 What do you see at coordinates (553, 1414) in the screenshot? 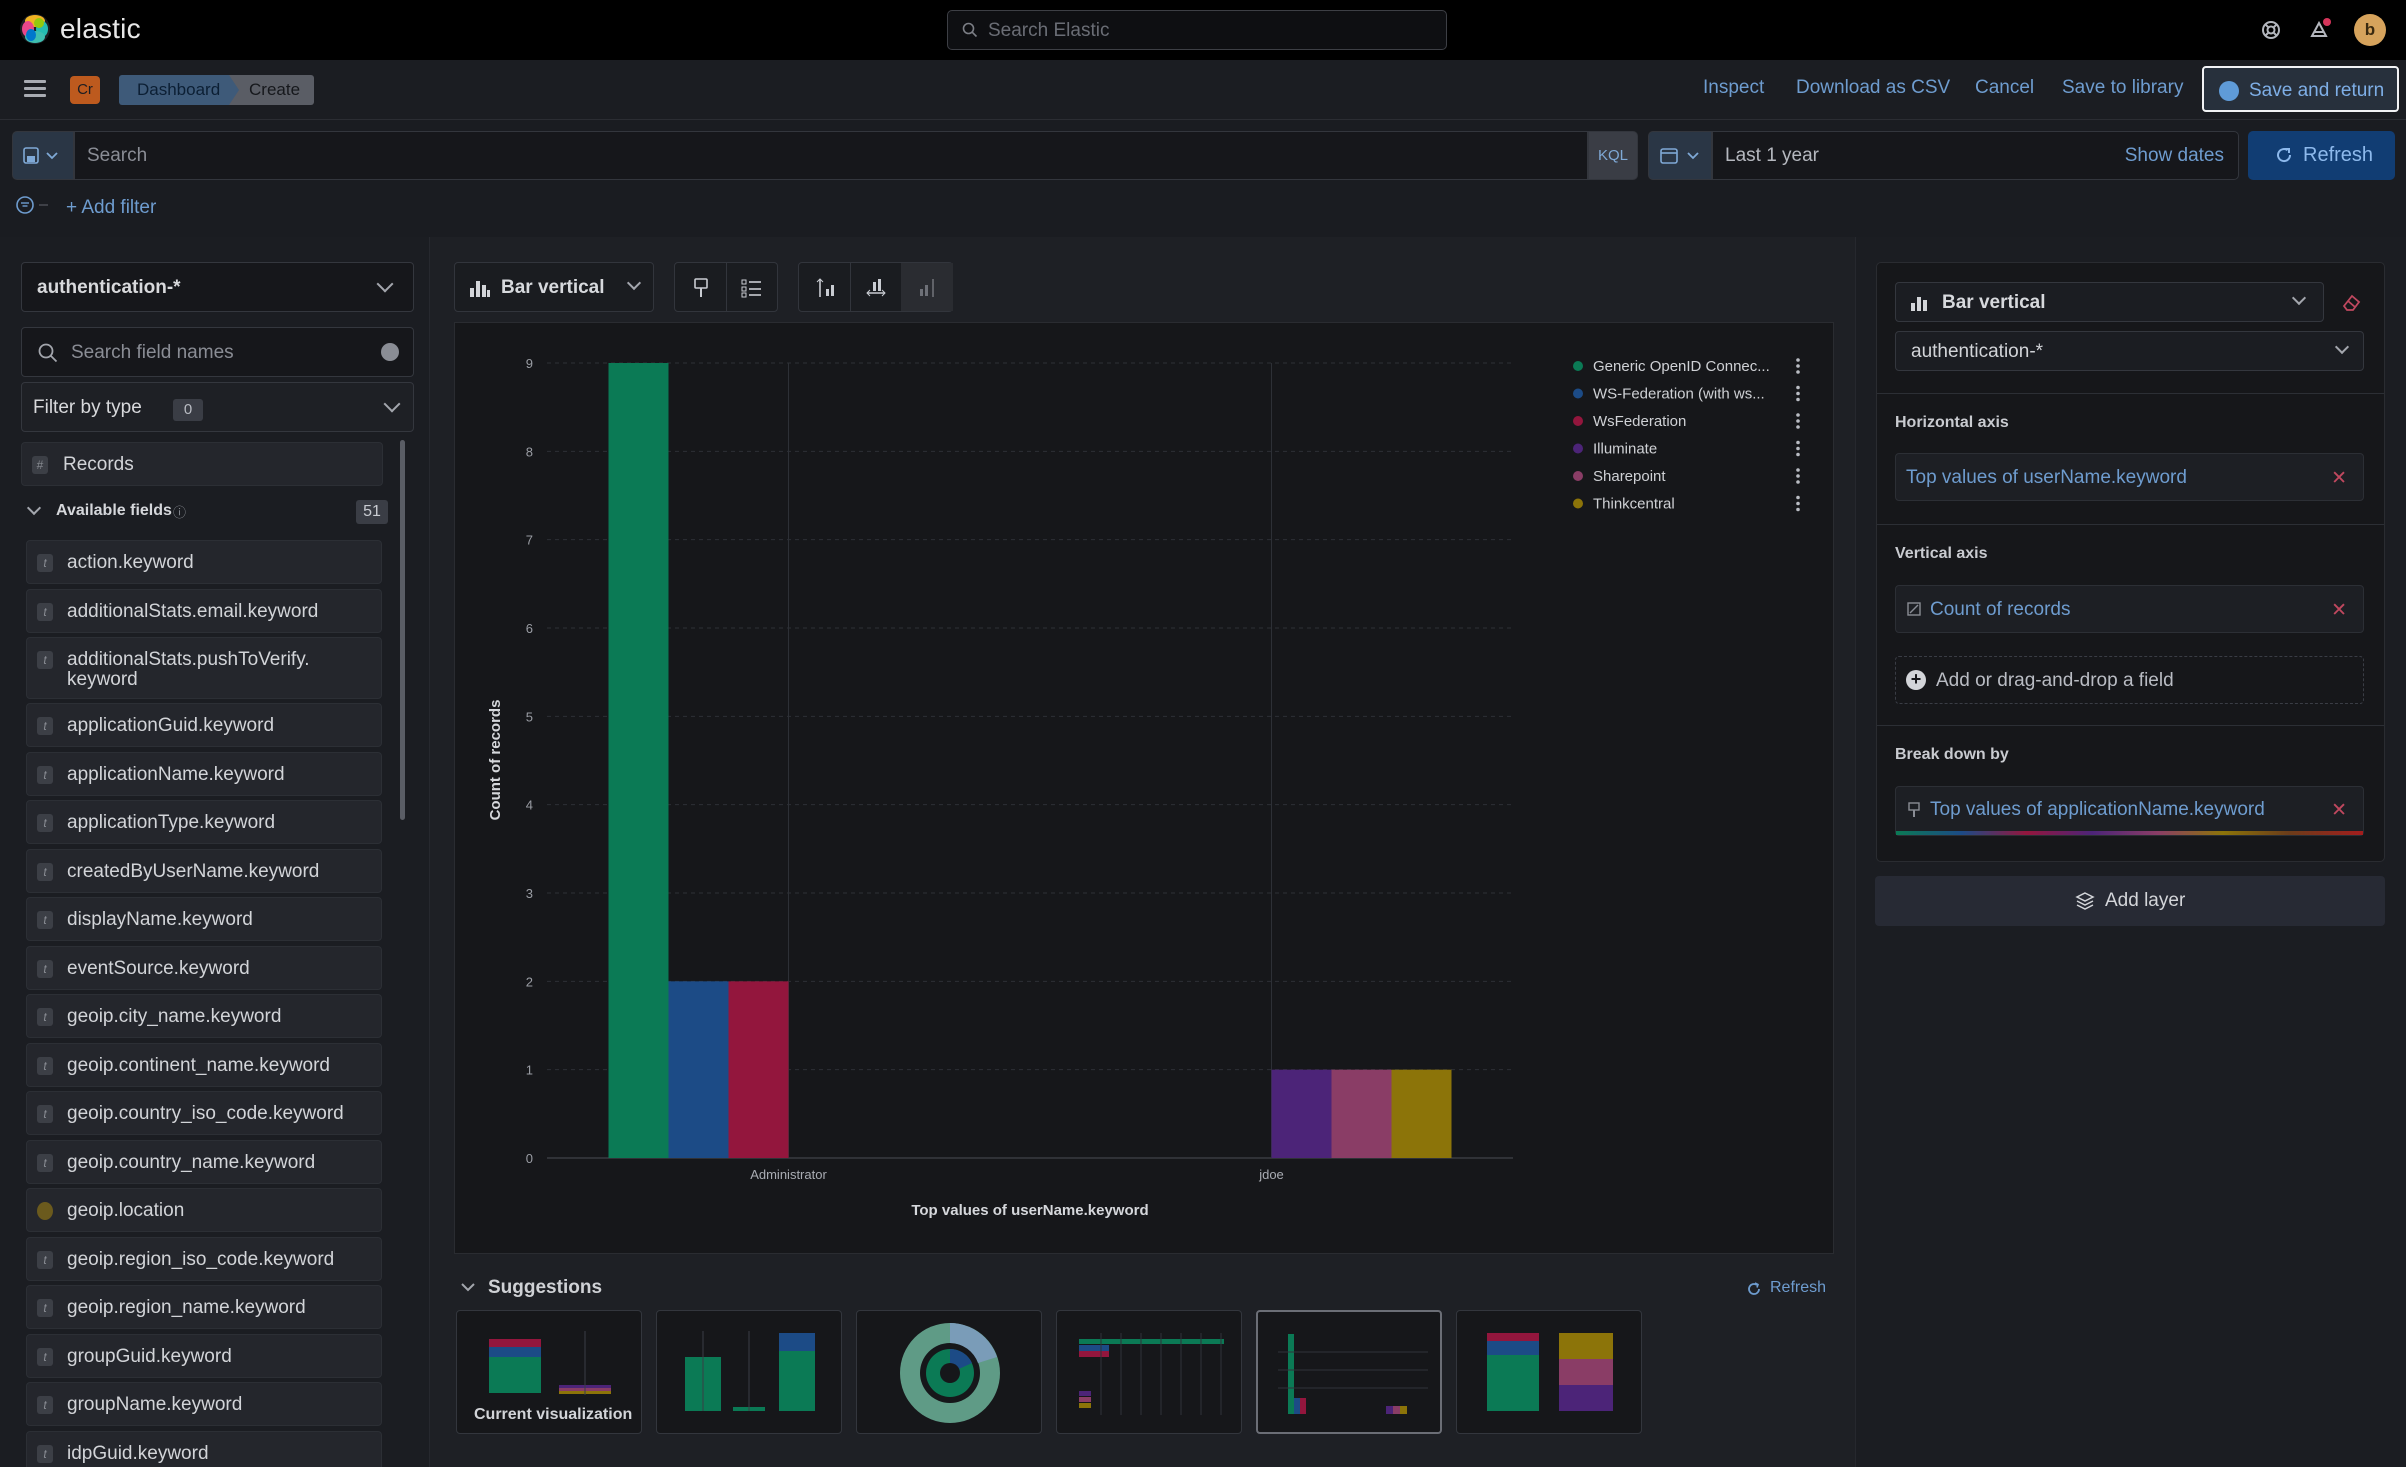
I see `current-visualization-label: Current visualization` at bounding box center [553, 1414].